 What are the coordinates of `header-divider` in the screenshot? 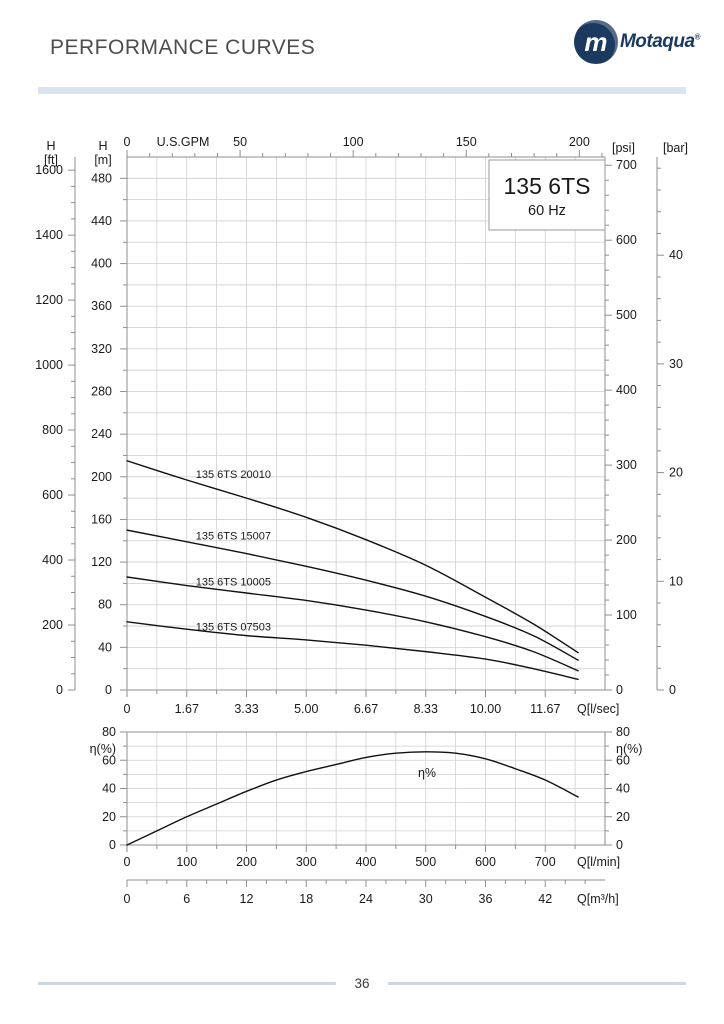 It's located at (362, 90).